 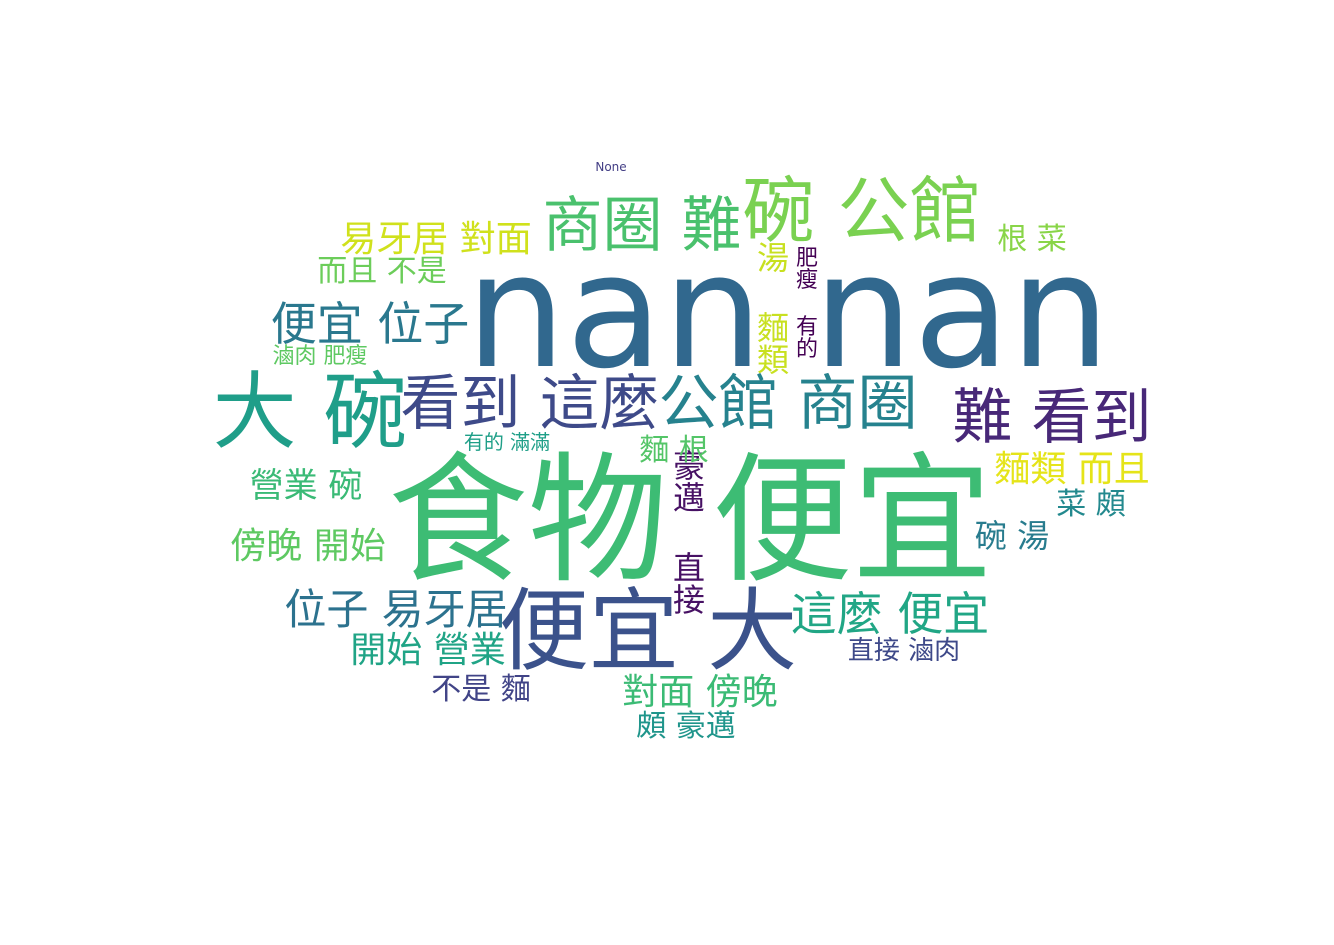 I want to click on word-vegetable-quite: 菜 頗, so click(x=1091, y=504).